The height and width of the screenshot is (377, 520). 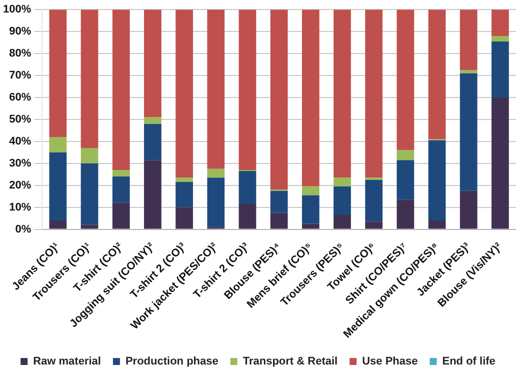 I want to click on legend-label: End of life, so click(x=469, y=362).